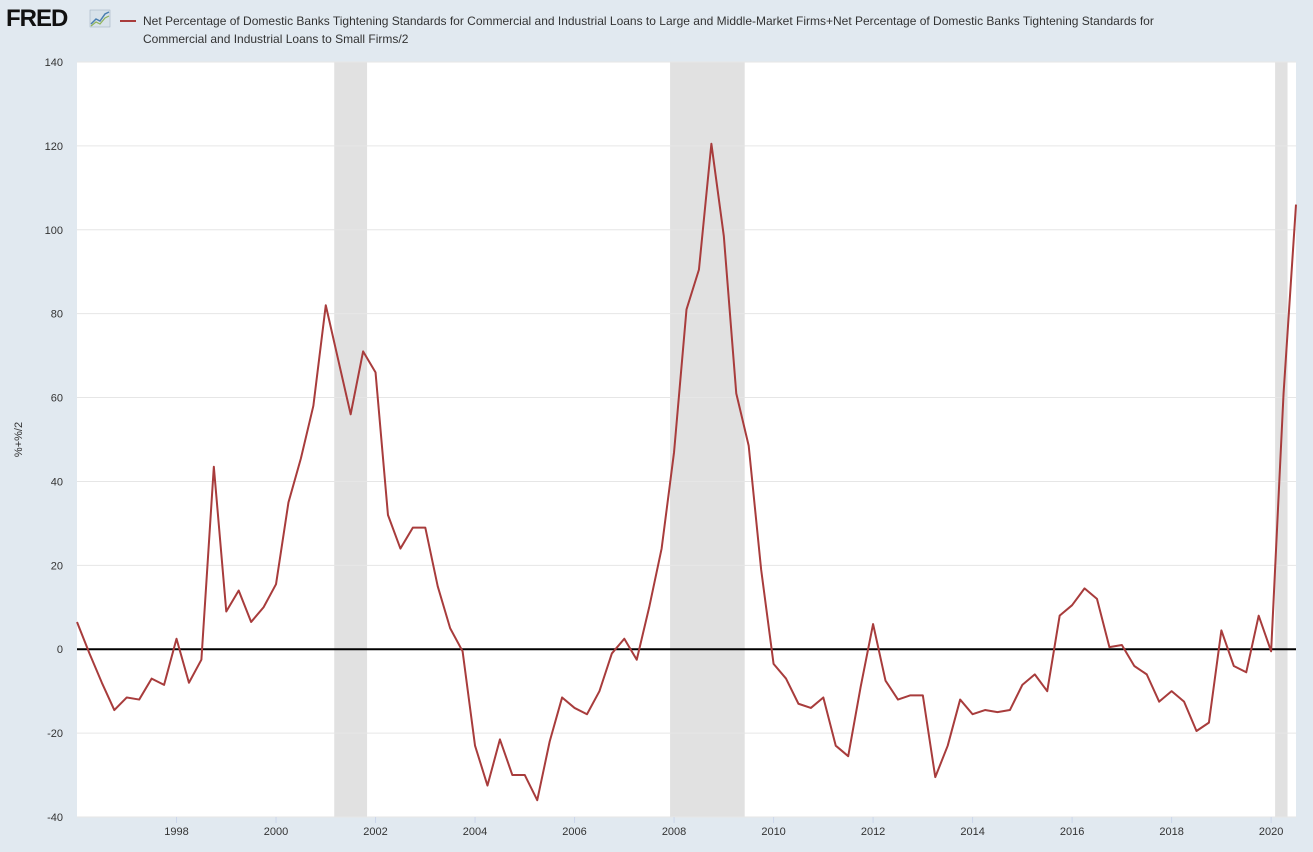 The height and width of the screenshot is (852, 1313). What do you see at coordinates (972, 832) in the screenshot?
I see `x-tick-label: 2014` at bounding box center [972, 832].